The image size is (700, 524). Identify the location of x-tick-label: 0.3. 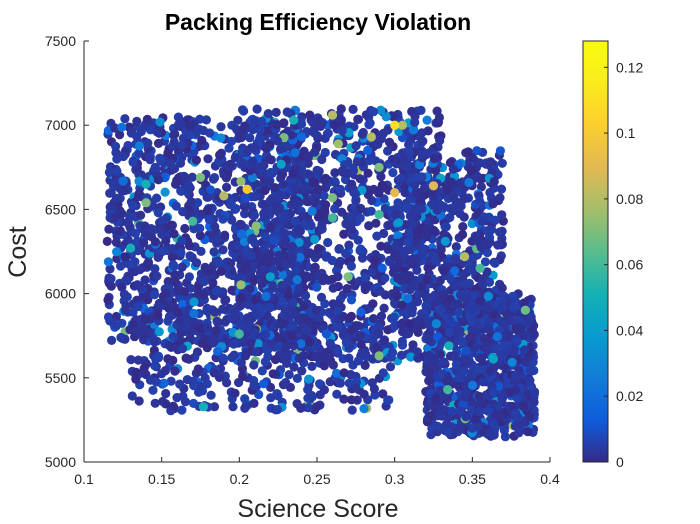
(395, 479).